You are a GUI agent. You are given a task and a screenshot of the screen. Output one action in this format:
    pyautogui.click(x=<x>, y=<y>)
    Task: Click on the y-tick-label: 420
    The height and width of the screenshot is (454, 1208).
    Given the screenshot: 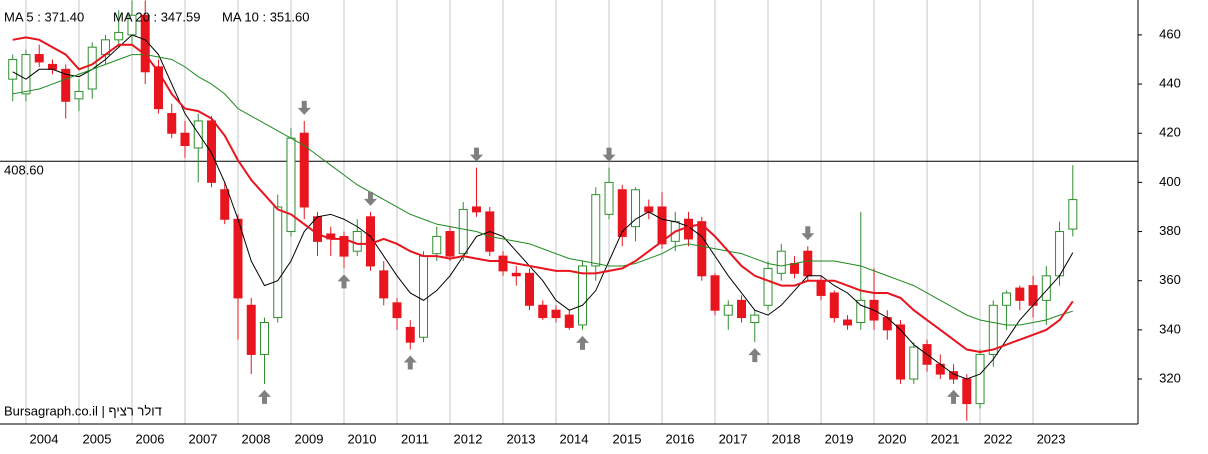 What is the action you would take?
    pyautogui.click(x=1170, y=132)
    